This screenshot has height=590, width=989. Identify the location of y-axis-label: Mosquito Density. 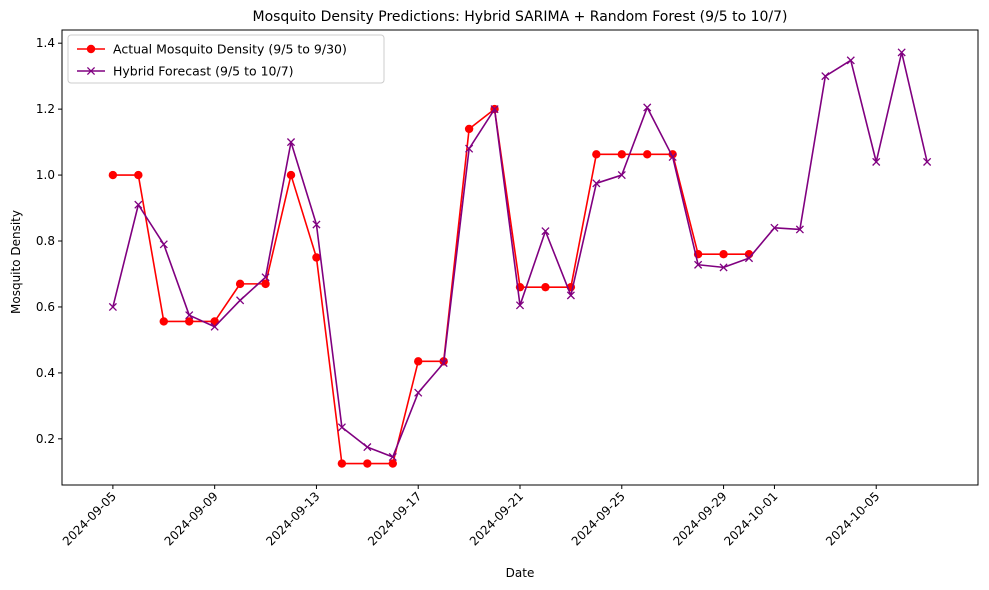
(16, 262).